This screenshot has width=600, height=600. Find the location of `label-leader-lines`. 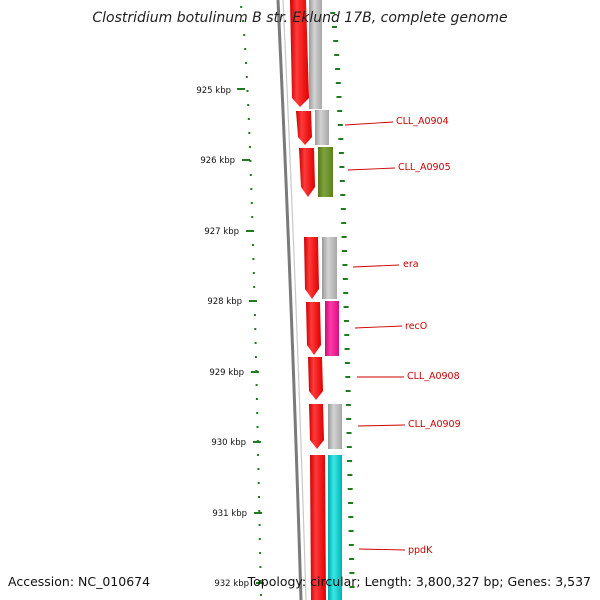

label-leader-lines is located at coordinates (375, 336).